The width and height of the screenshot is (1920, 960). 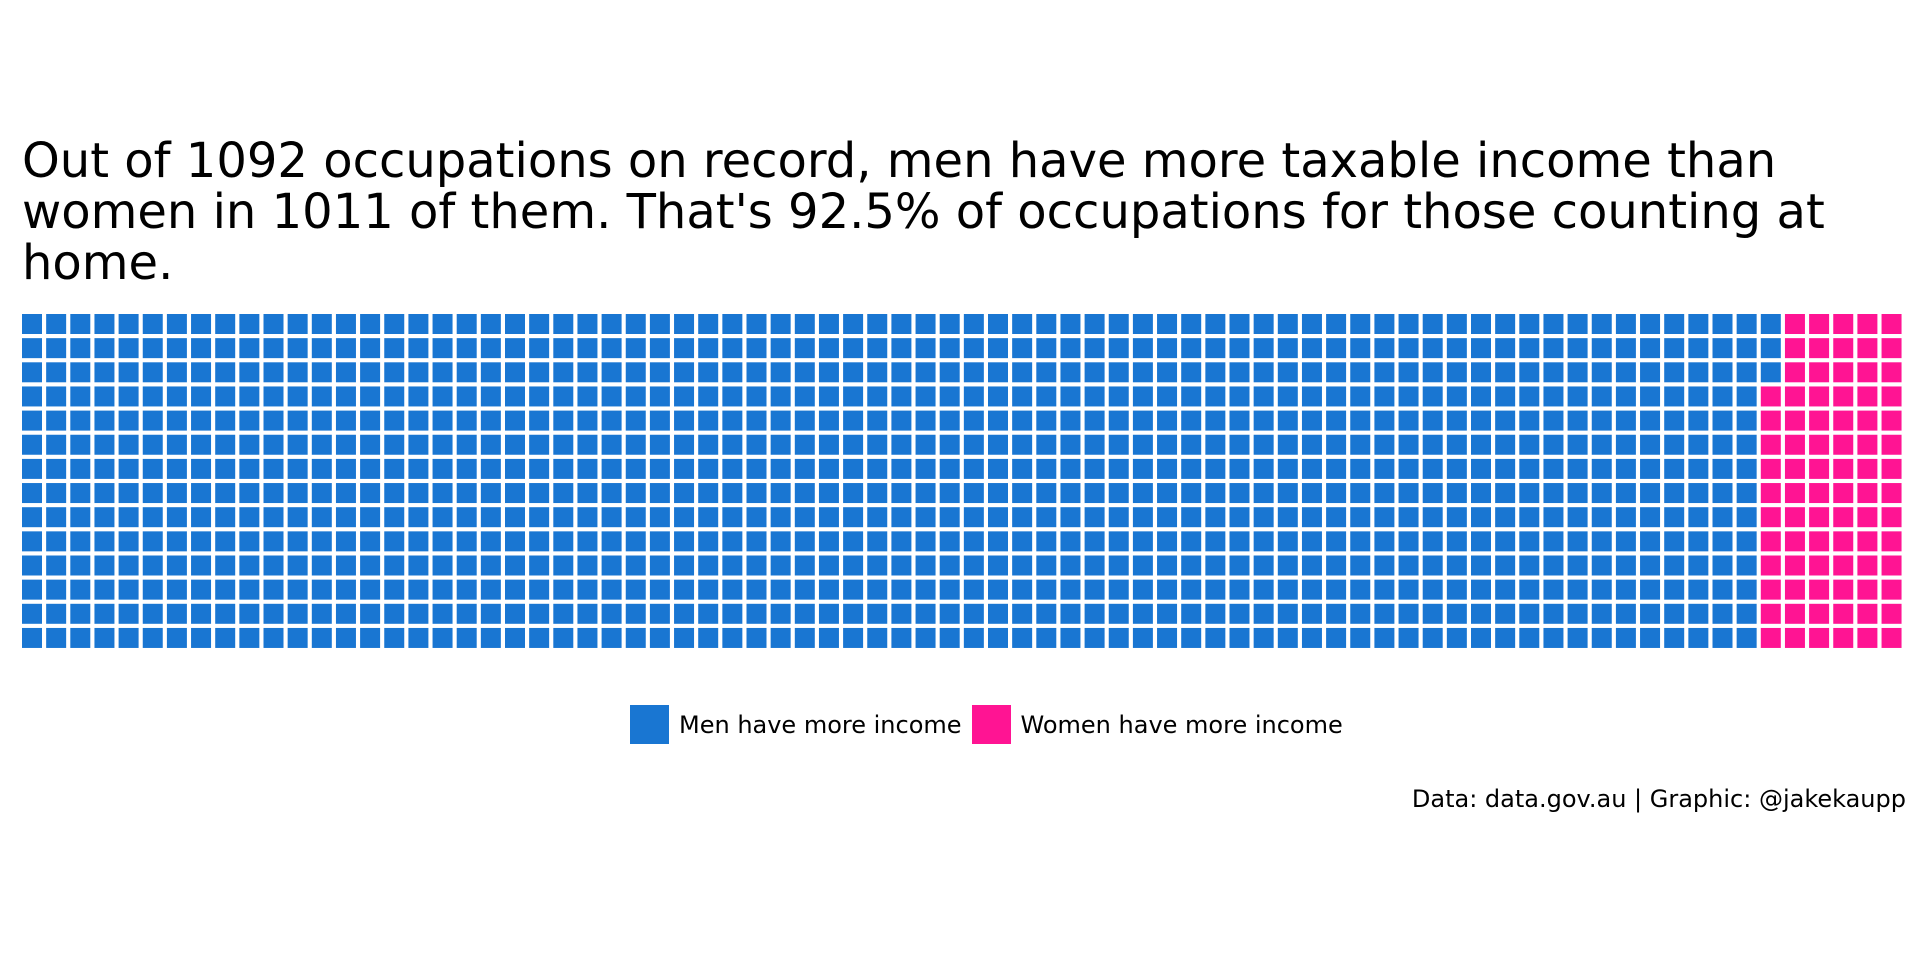 I want to click on legend-label-women: Women have more income, so click(x=1181, y=724).